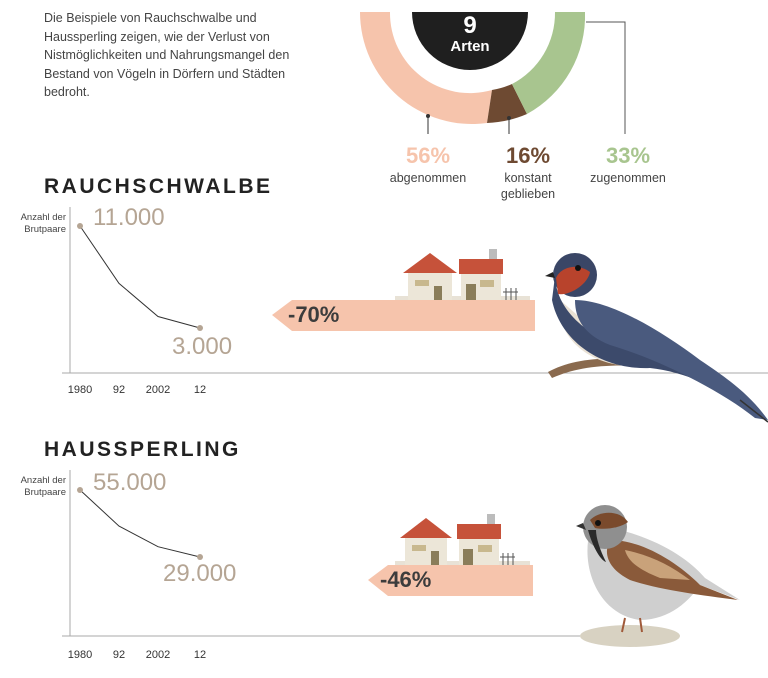  Describe the element at coordinates (628, 178) in the screenshot. I see `label-zugenommen: zugenommen` at that location.